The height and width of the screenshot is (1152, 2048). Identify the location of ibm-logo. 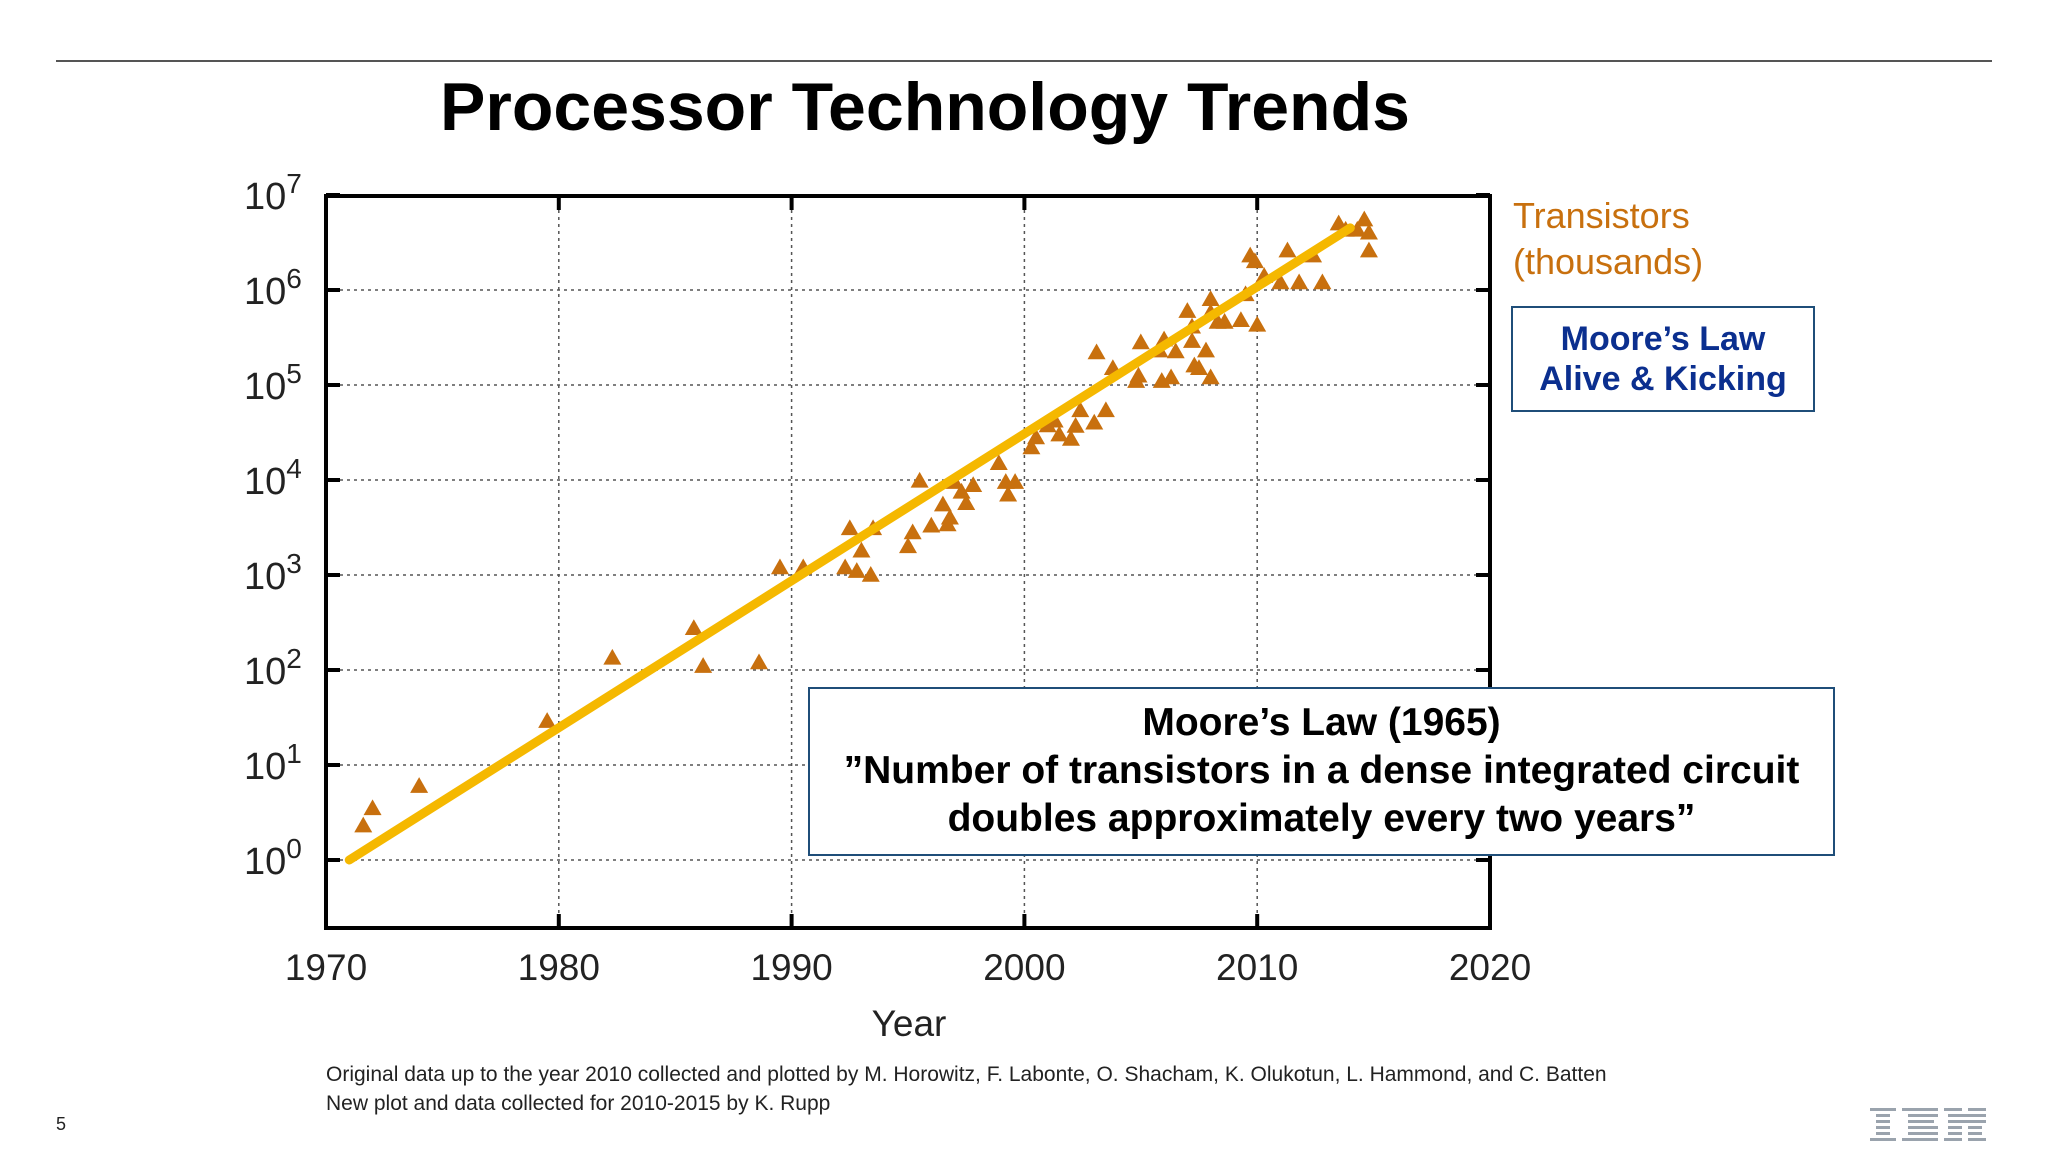
(1928, 1124).